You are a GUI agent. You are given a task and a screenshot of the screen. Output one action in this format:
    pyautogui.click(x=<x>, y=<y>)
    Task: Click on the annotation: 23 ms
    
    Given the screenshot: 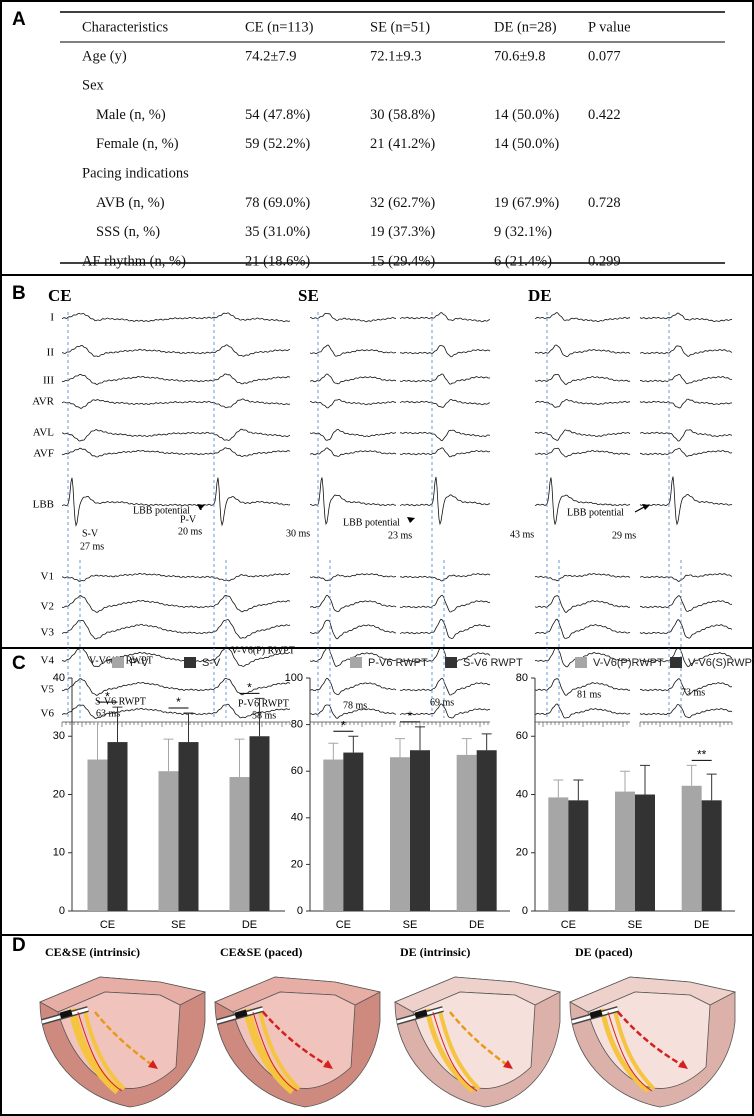 What is the action you would take?
    pyautogui.click(x=400, y=535)
    